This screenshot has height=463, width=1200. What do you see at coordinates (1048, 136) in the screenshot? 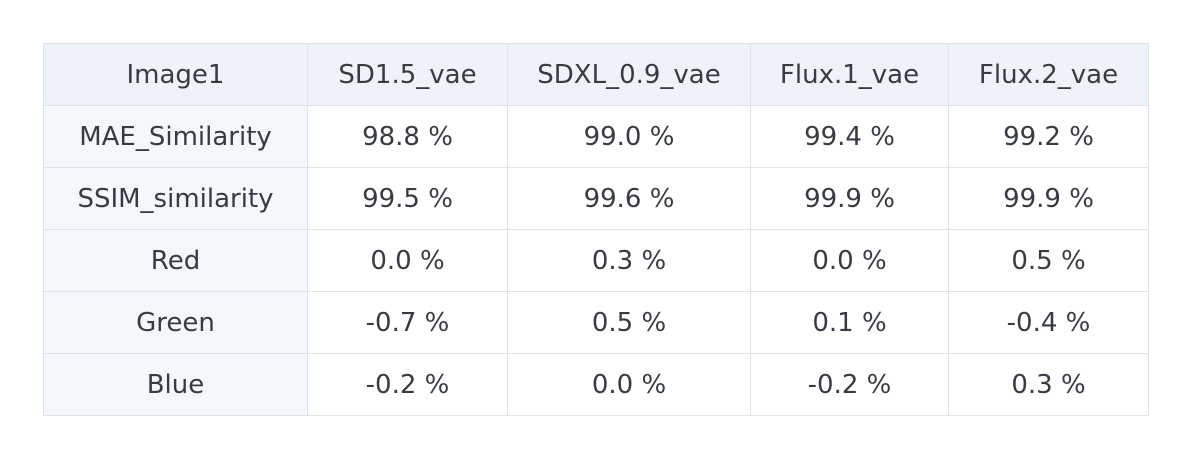
I see `cell: 99.2 %` at bounding box center [1048, 136].